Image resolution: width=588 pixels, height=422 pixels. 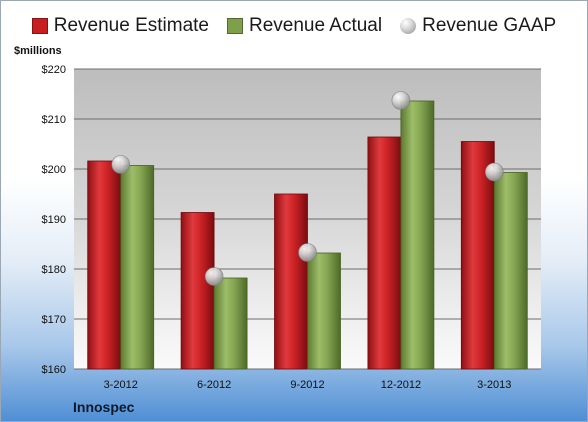 I want to click on legend-marker-revenue-gaap, so click(x=408, y=26).